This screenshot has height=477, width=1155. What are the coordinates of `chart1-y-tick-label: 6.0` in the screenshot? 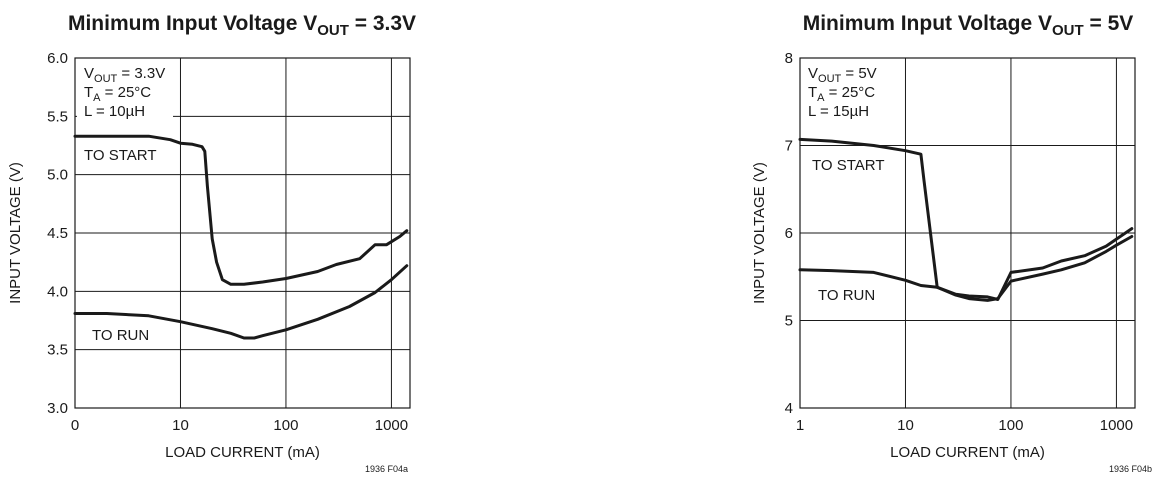 It's located at (57, 58).